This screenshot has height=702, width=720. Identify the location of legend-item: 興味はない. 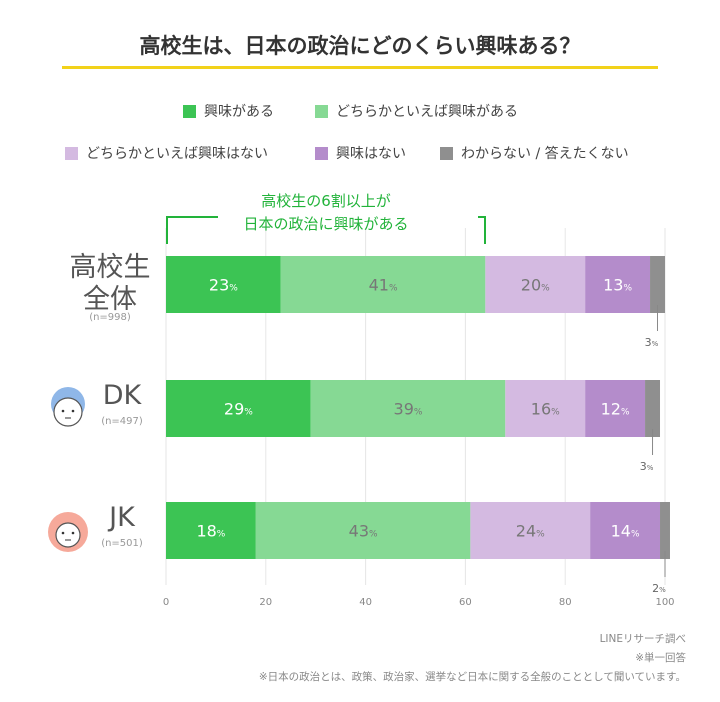
(360, 153).